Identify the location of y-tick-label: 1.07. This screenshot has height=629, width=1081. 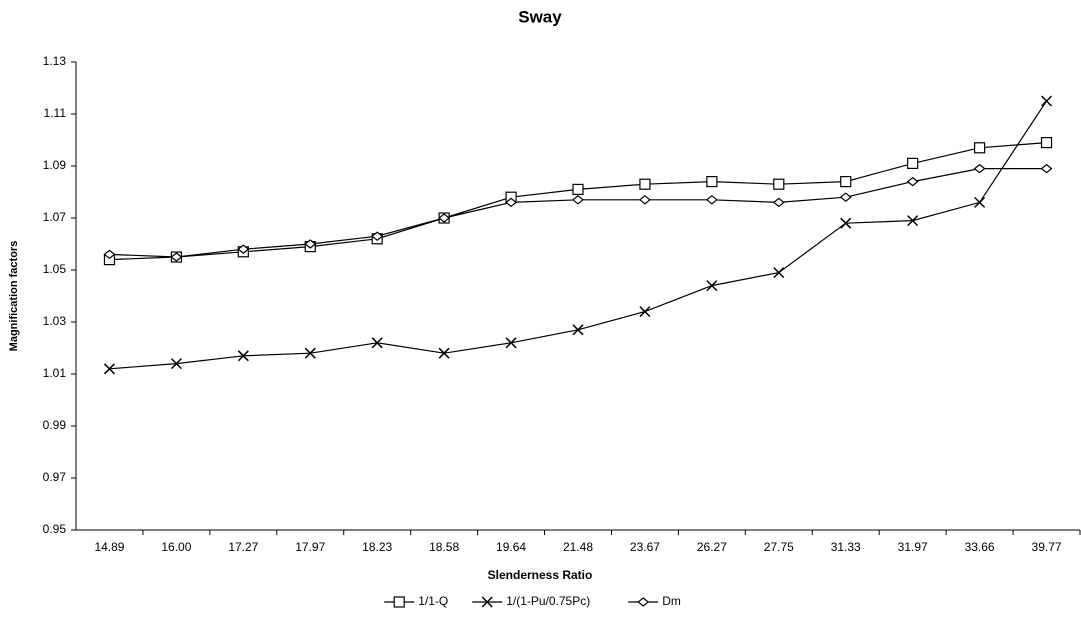
(55, 217).